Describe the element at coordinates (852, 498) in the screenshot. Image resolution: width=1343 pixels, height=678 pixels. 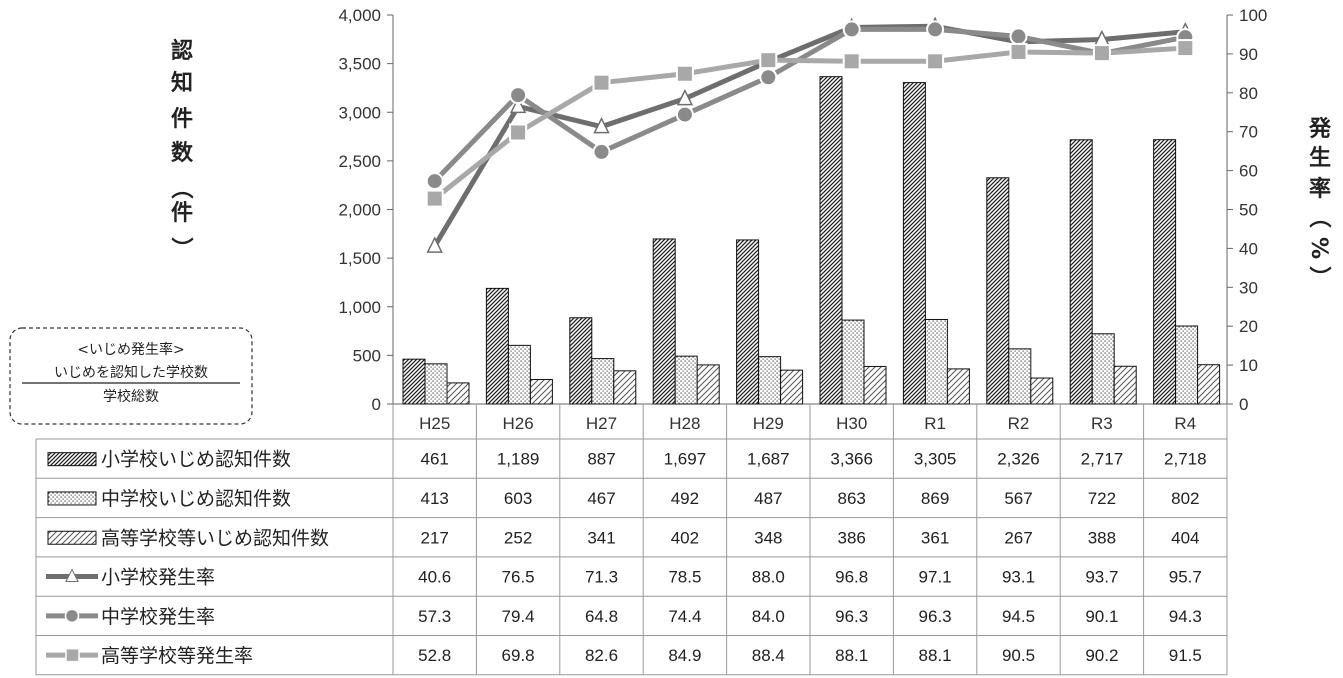
I see `table-cell: 863` at that location.